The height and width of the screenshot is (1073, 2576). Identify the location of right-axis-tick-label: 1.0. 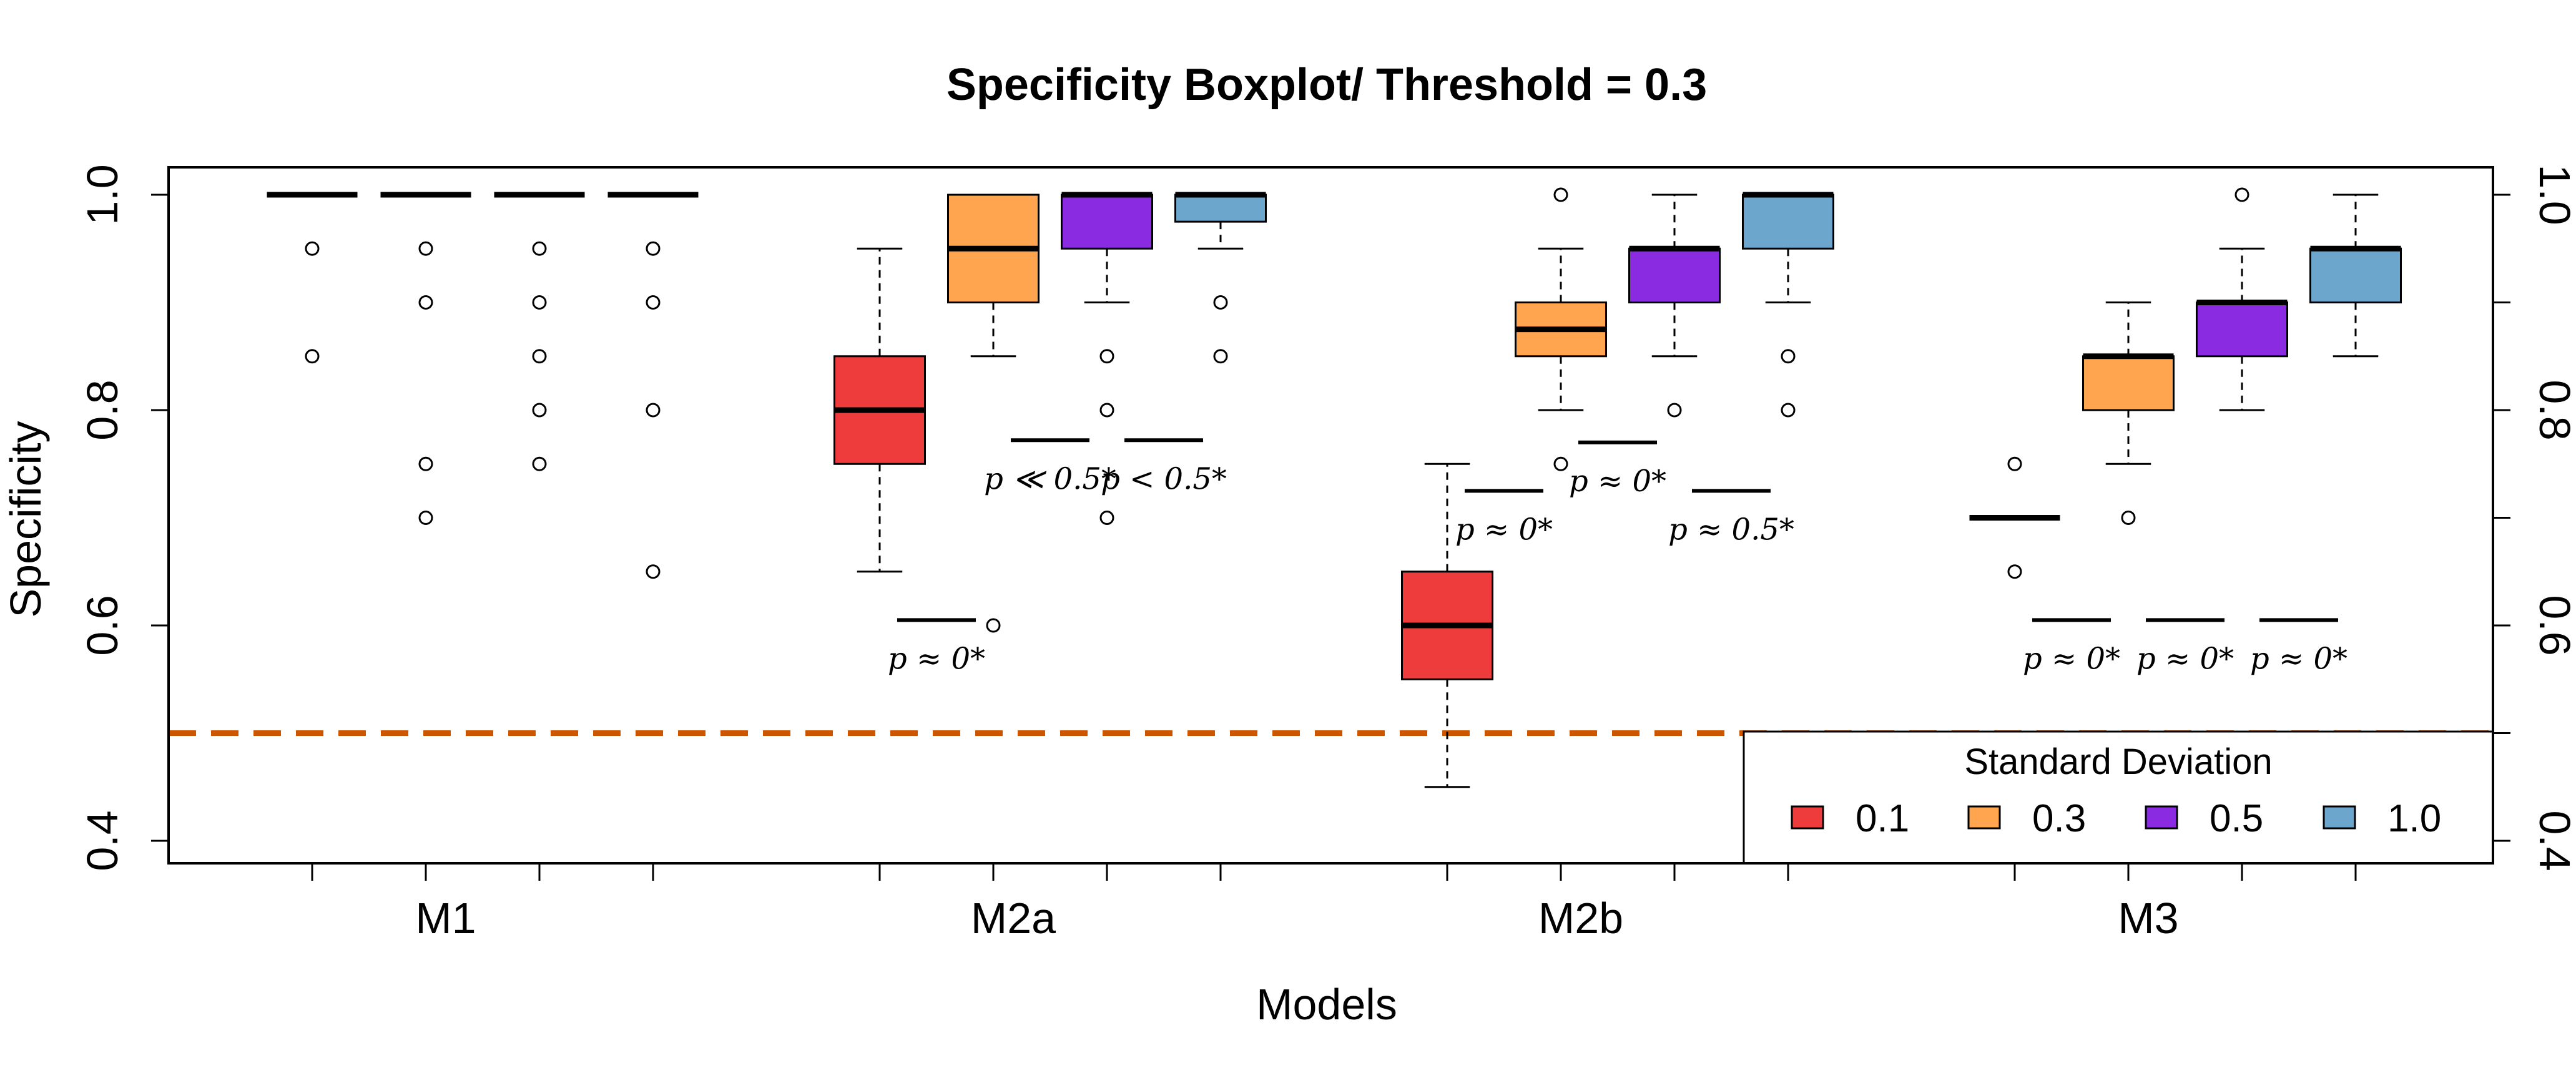
(2553, 195).